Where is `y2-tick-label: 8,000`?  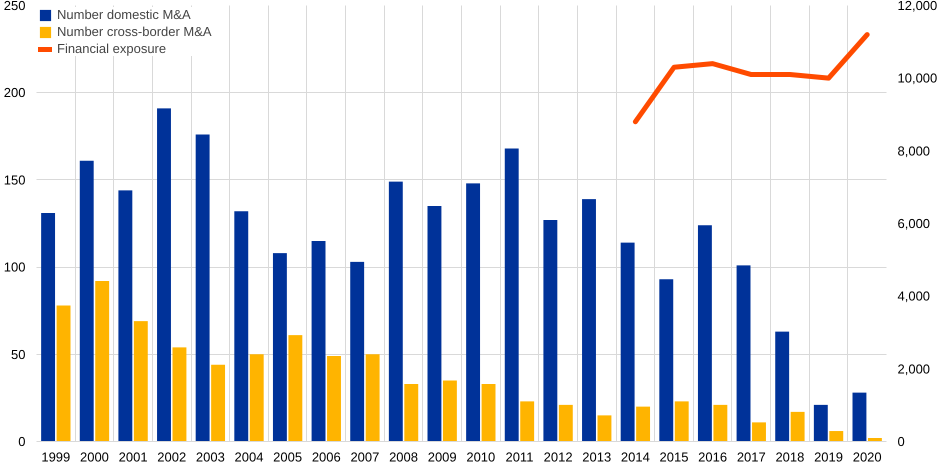
y2-tick-label: 8,000 is located at coordinates (914, 150).